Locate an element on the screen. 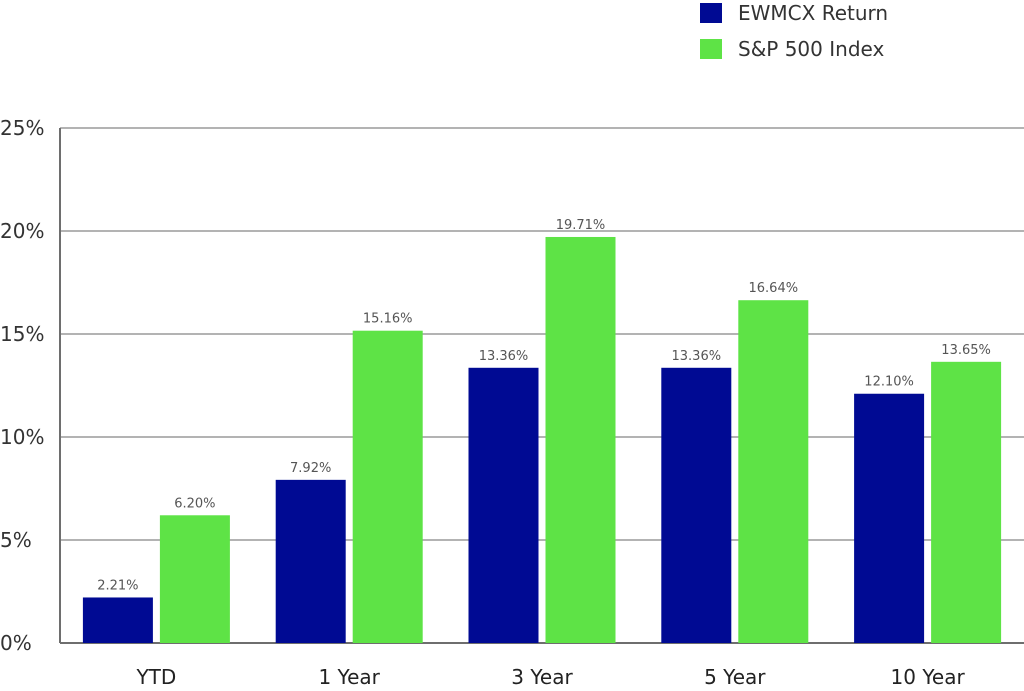 The image size is (1024, 691). y-tick-label-10: 10% is located at coordinates (22, 437).